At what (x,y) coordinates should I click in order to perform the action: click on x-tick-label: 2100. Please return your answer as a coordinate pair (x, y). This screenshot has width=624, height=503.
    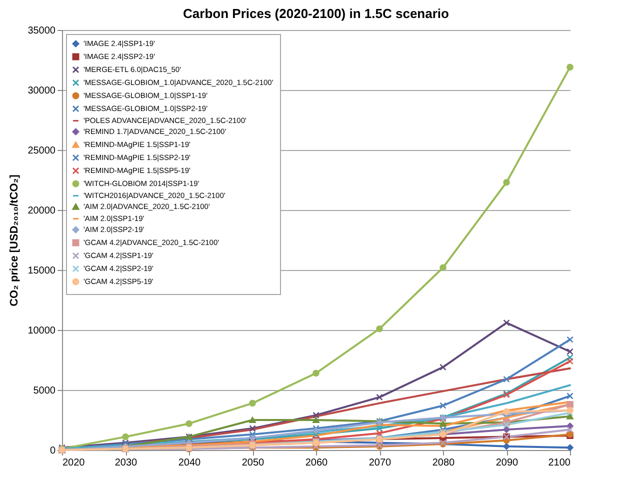
    Looking at the image, I should click on (559, 463).